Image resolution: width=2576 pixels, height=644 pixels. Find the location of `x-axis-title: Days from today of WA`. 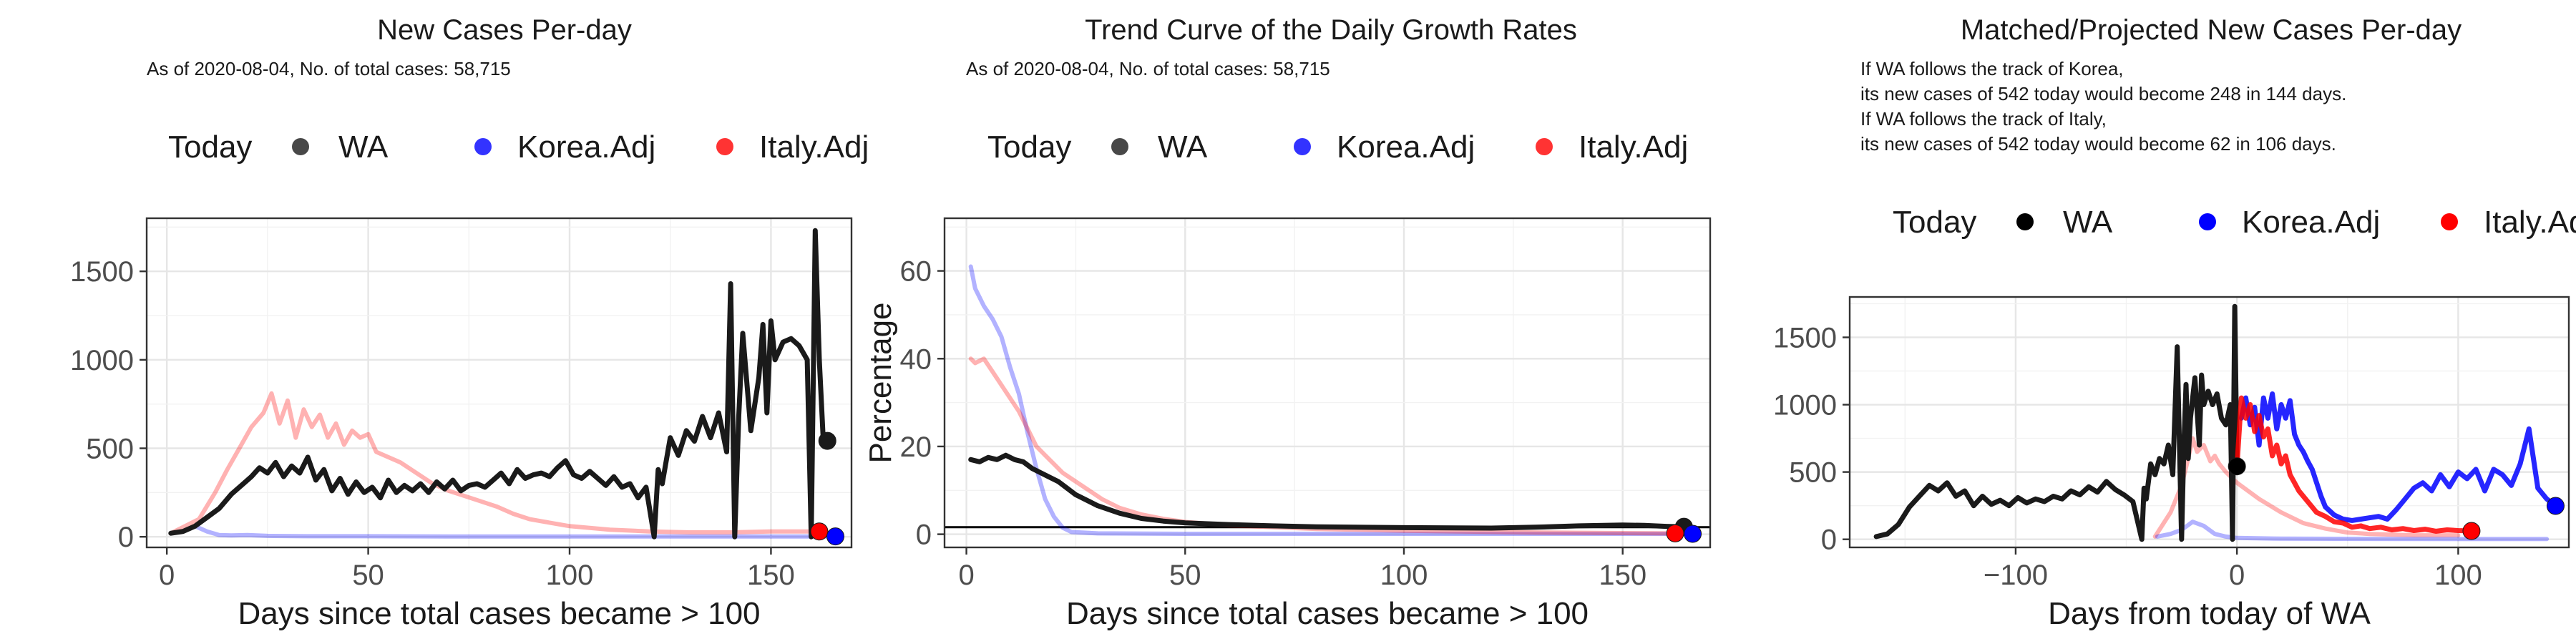

x-axis-title: Days from today of WA is located at coordinates (2209, 613).